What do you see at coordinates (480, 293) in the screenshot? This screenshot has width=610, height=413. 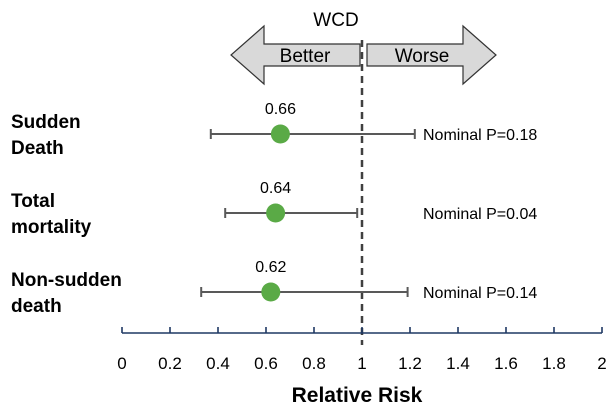 I see `p-value-label: Nominal P=0.14` at bounding box center [480, 293].